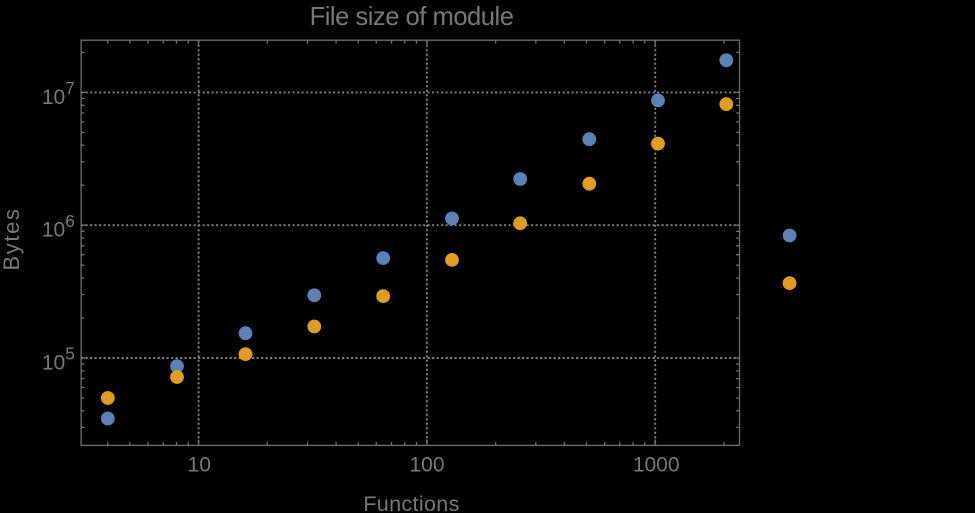 The height and width of the screenshot is (513, 975). I want to click on svg-text: File size of module, so click(412, 17).